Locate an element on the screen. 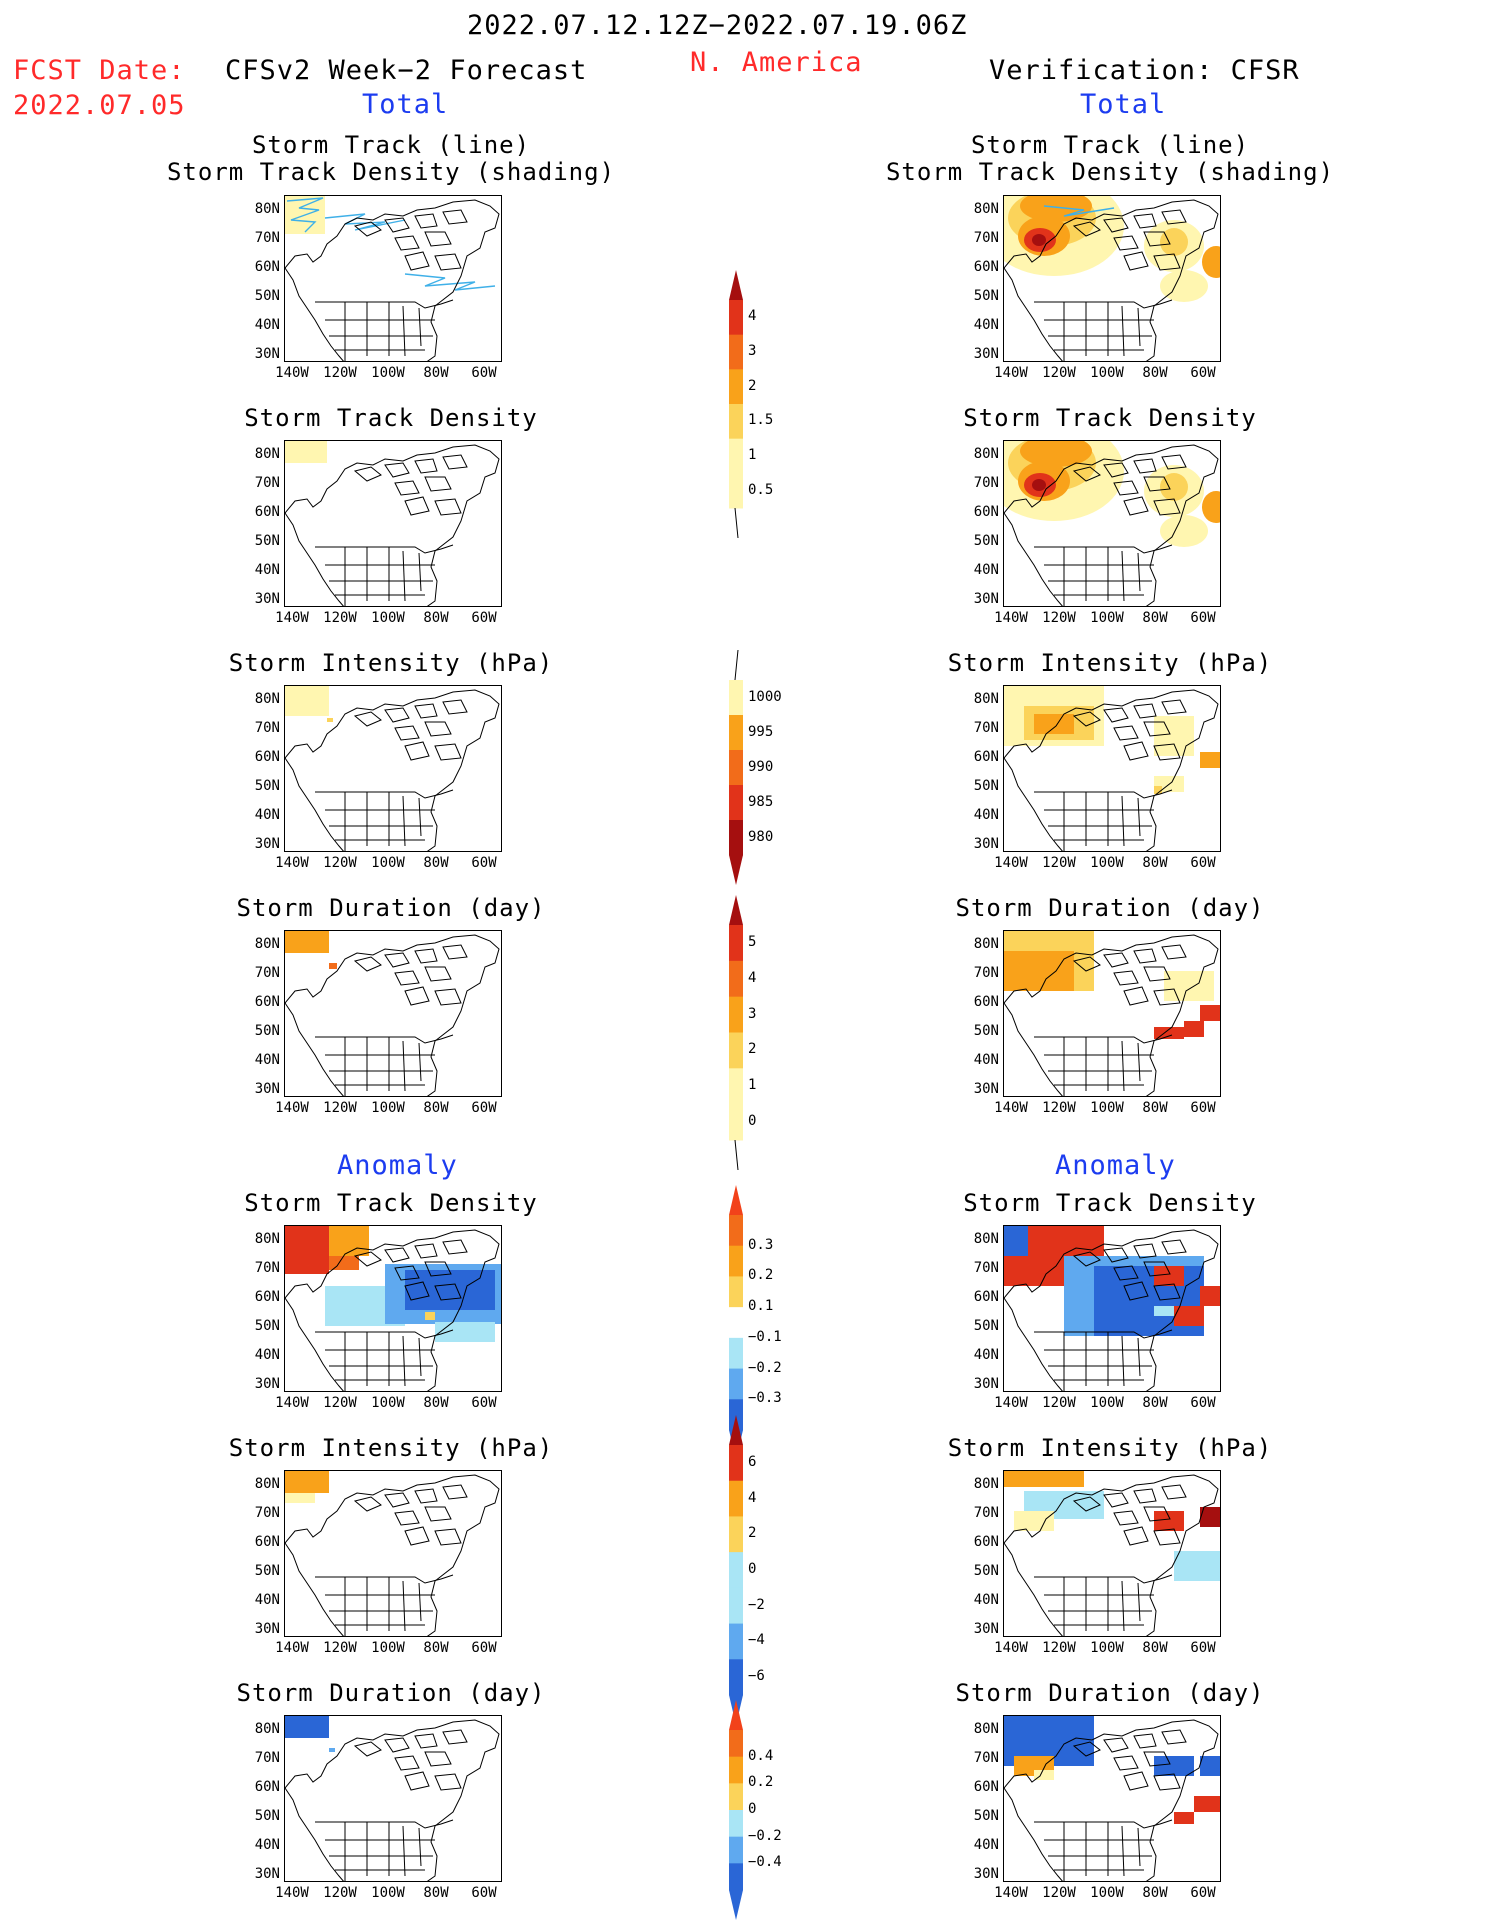 Image resolution: width=1487 pixels, height=1925 pixels. colorbar-level-label: −6 is located at coordinates (756, 1676).